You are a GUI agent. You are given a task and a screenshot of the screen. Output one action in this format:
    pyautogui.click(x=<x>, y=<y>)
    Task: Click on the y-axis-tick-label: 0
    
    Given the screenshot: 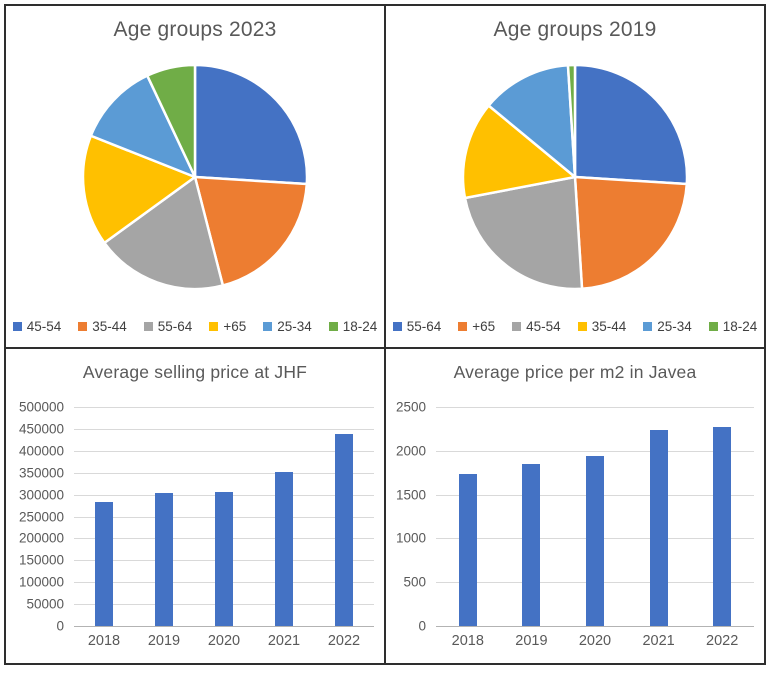 What is the action you would take?
    pyautogui.click(x=422, y=626)
    